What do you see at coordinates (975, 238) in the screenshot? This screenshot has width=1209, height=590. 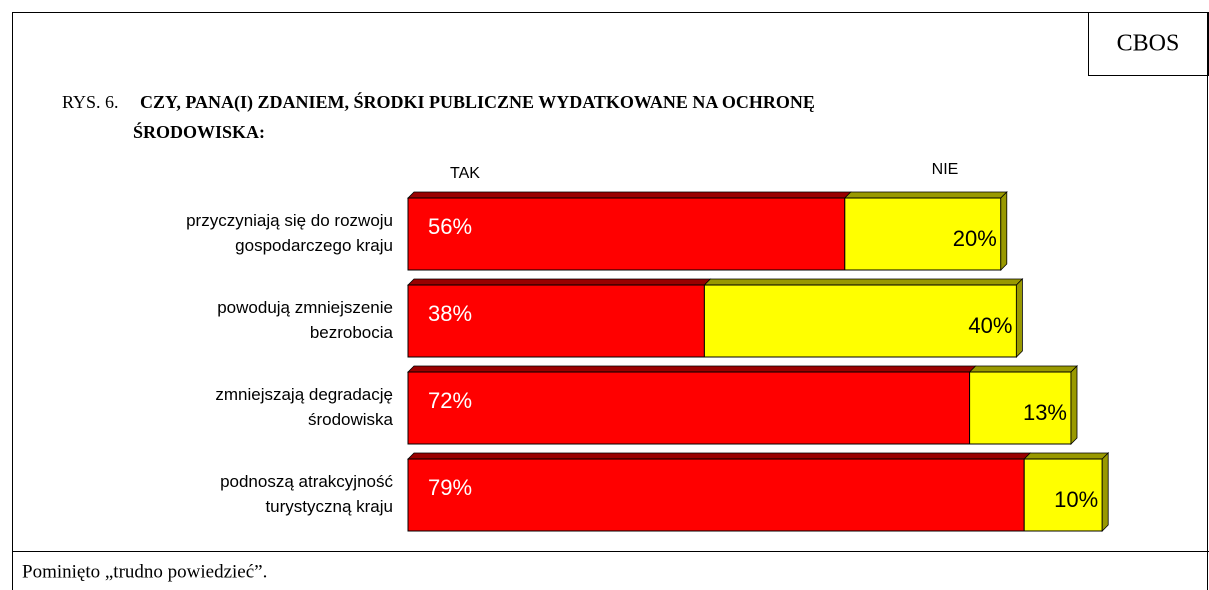 I see `value-label: 20%` at bounding box center [975, 238].